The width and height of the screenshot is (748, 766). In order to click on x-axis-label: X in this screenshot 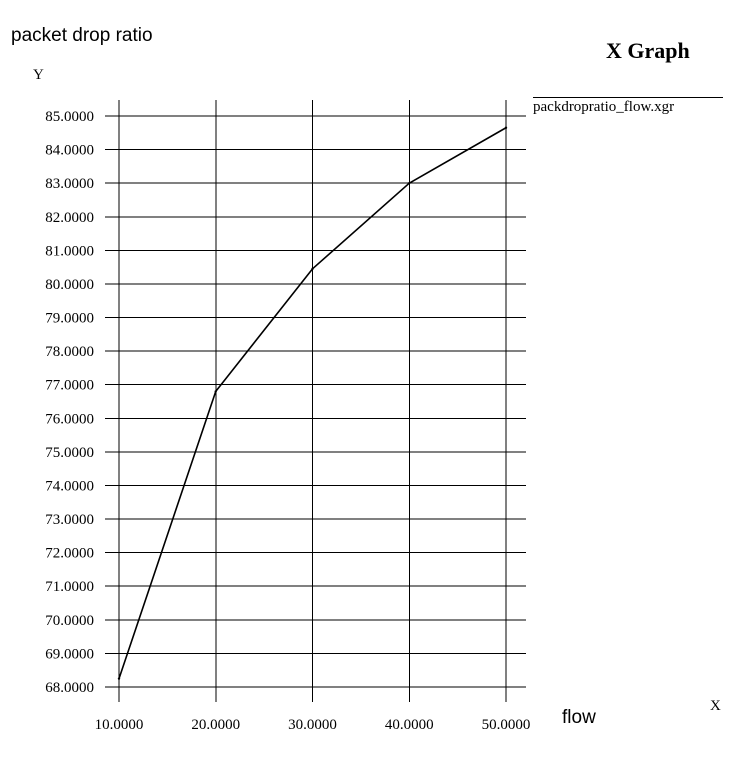, I will do `click(715, 706)`.